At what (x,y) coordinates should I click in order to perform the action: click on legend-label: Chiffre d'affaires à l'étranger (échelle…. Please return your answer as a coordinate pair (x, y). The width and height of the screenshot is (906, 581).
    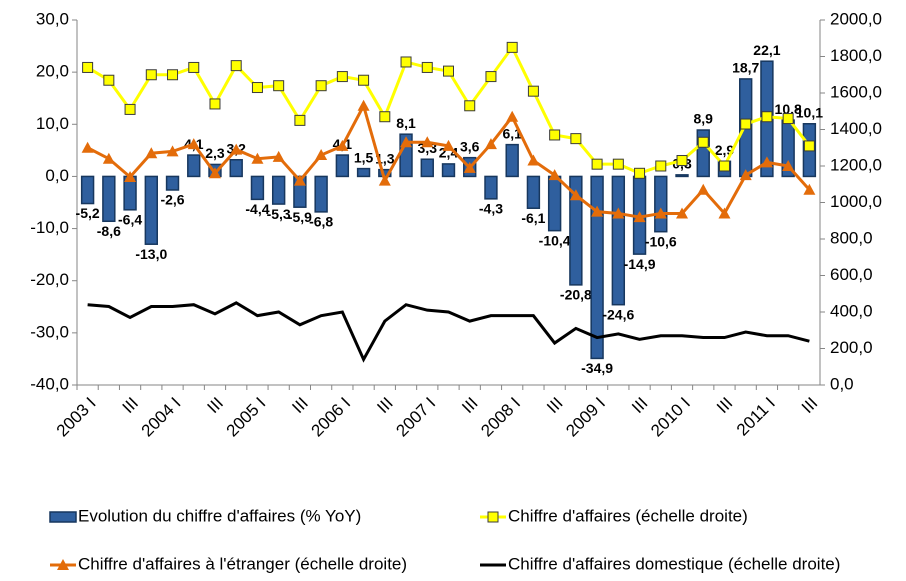
    Looking at the image, I should click on (242, 563).